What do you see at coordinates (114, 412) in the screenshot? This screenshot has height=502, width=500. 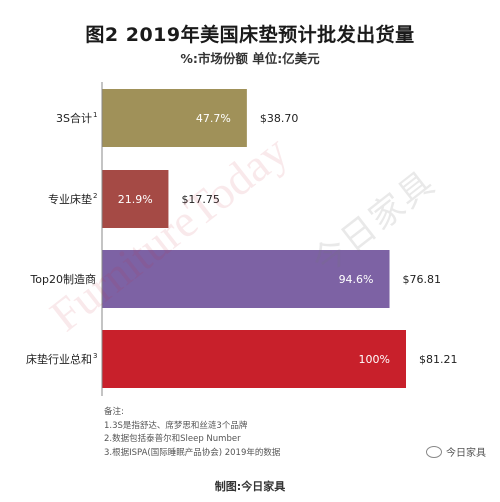 I see `footnotes-heading: 备注:` at bounding box center [114, 412].